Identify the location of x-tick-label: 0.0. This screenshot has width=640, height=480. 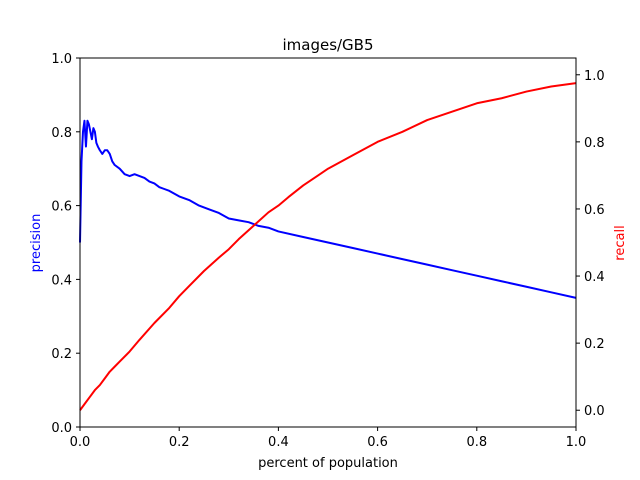
(80, 442).